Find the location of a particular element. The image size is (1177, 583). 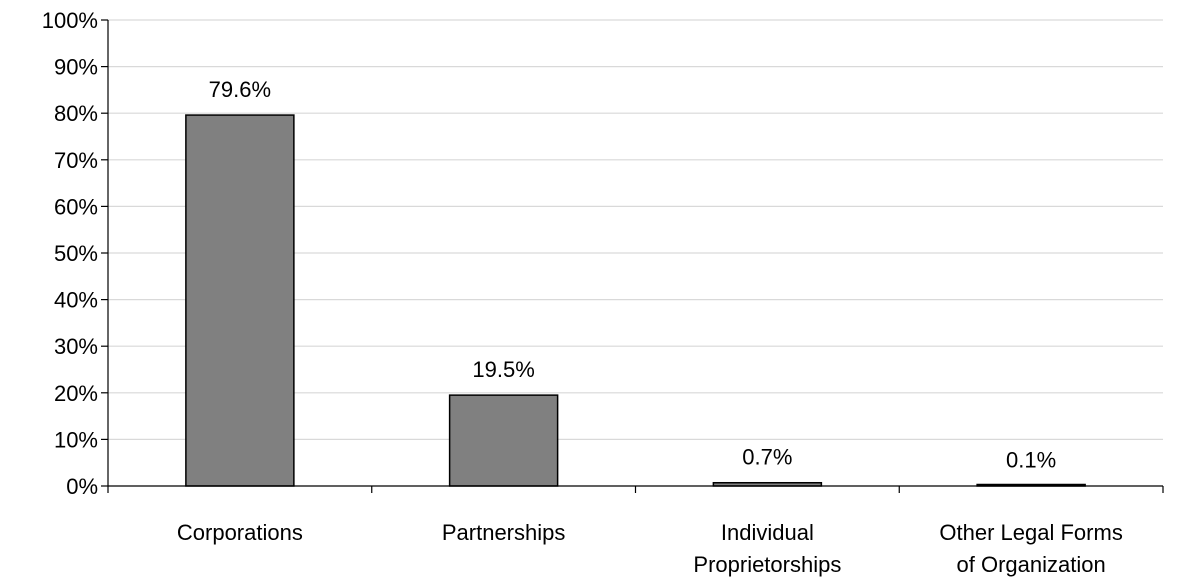

data-label: 79.6% is located at coordinates (240, 89).